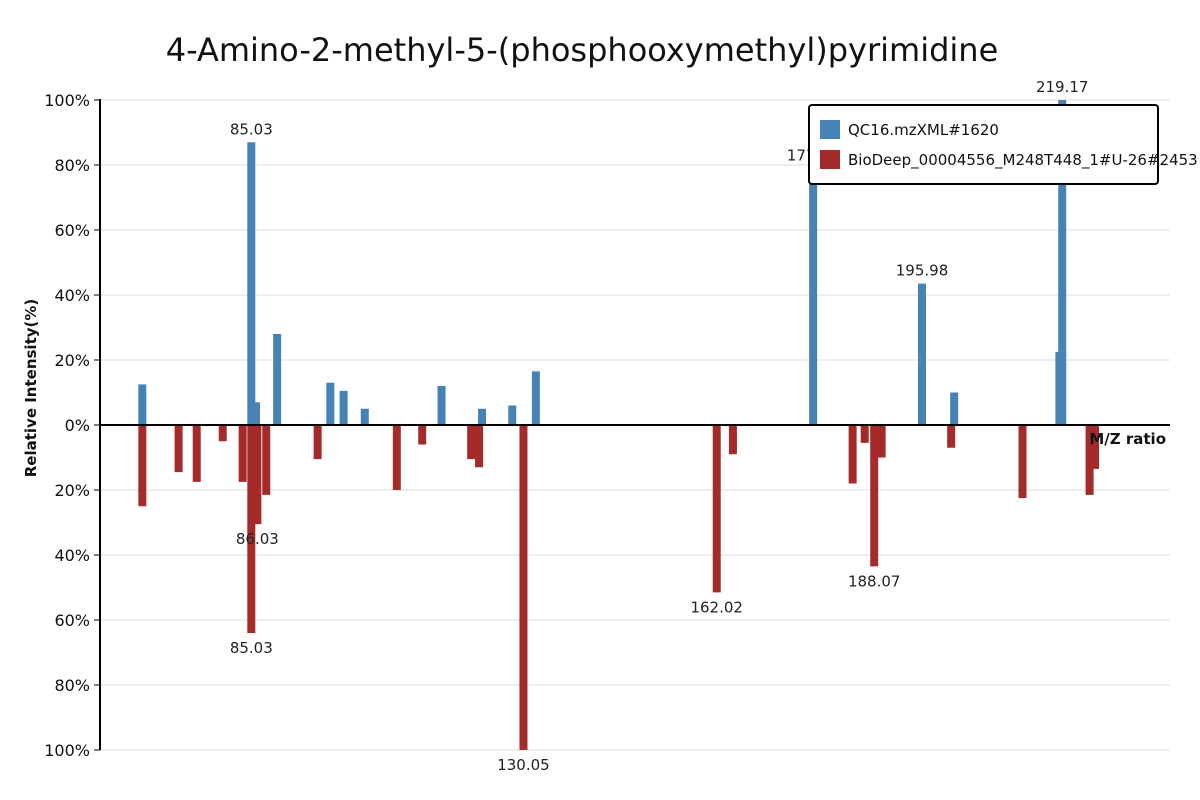 The height and width of the screenshot is (800, 1200). What do you see at coordinates (922, 271) in the screenshot?
I see `peak-label: 195.98` at bounding box center [922, 271].